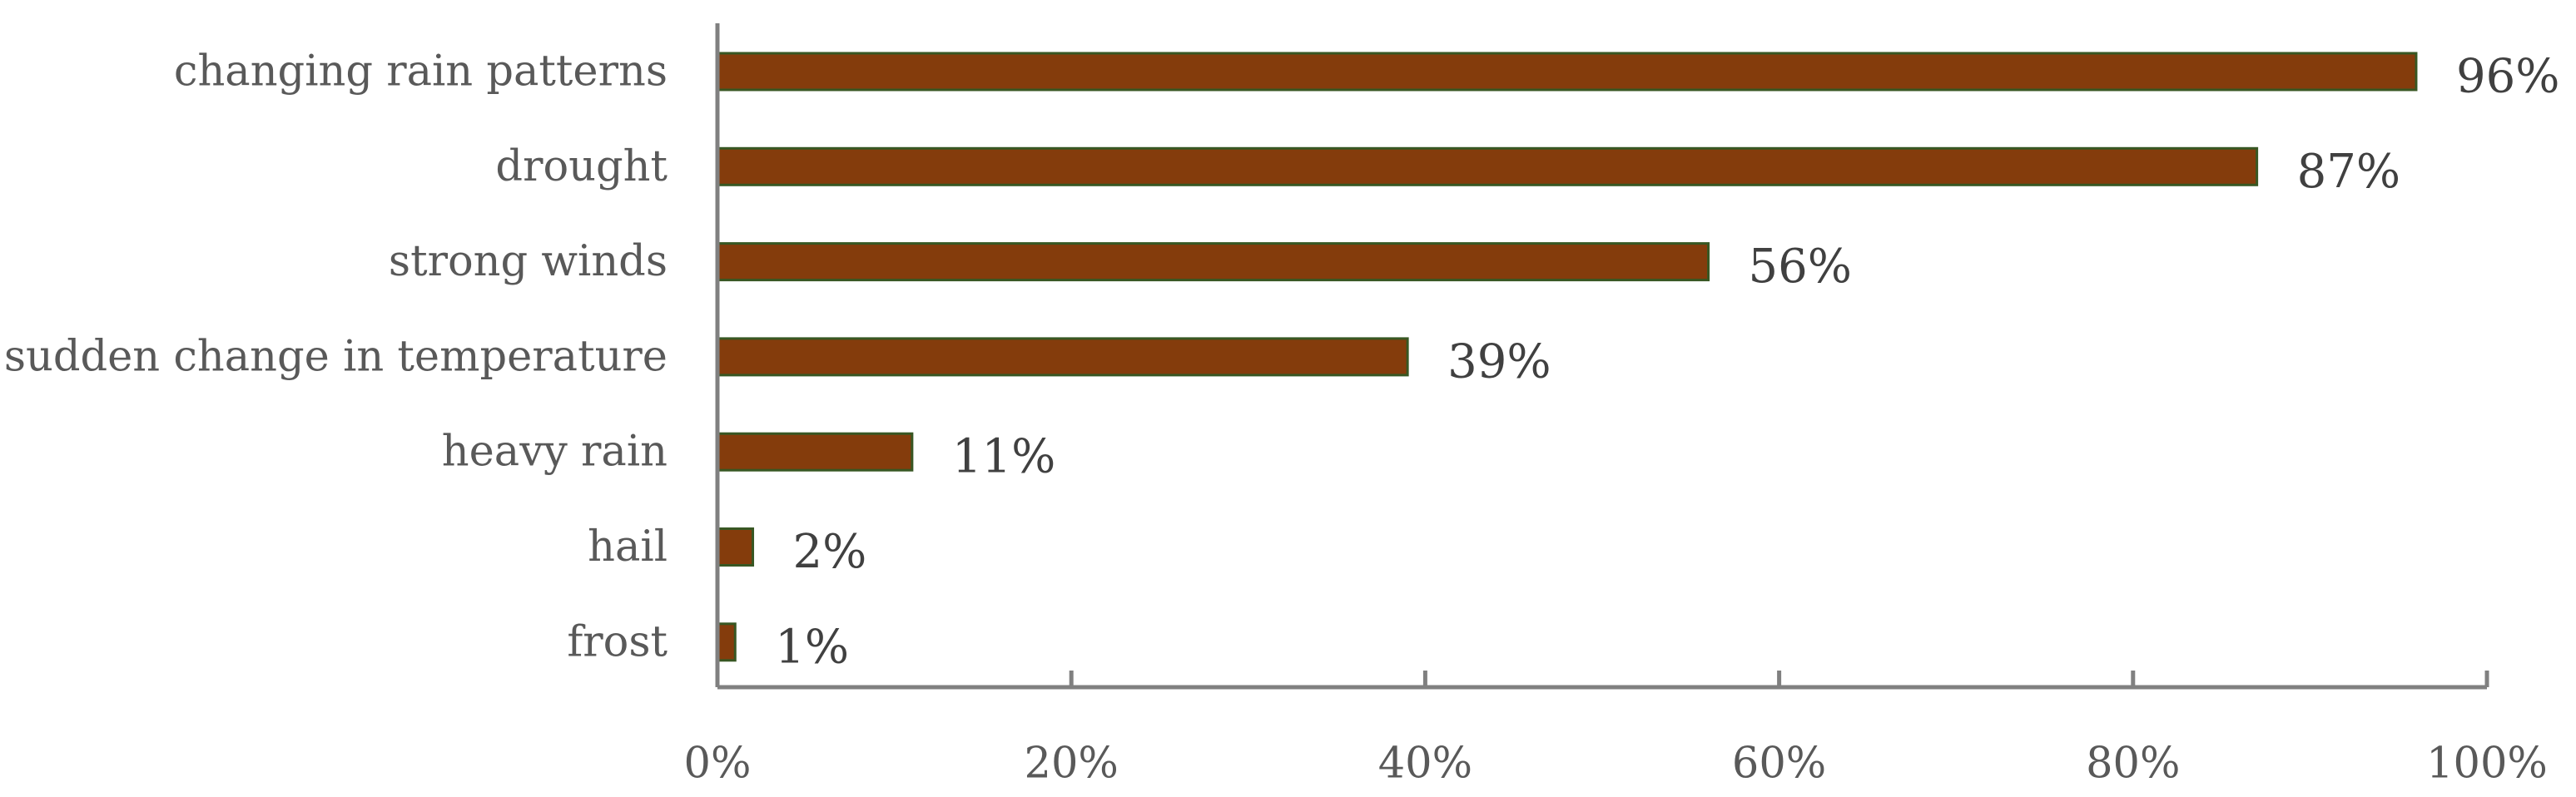 Image resolution: width=2576 pixels, height=797 pixels. I want to click on data-label: 56%, so click(1801, 267).